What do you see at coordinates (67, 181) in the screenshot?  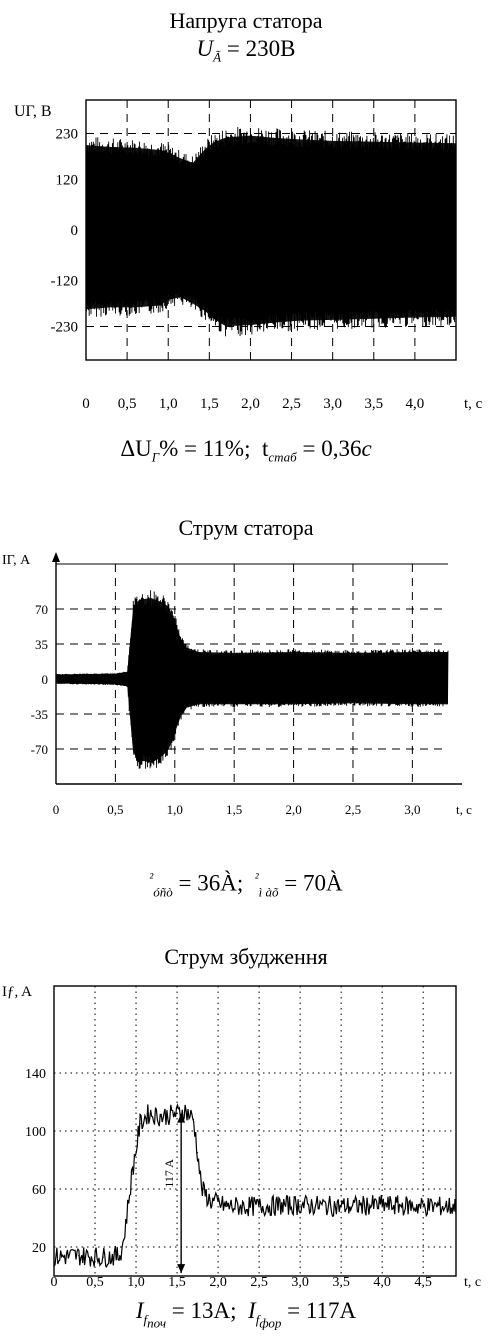 I see `y-tick-label: 120` at bounding box center [67, 181].